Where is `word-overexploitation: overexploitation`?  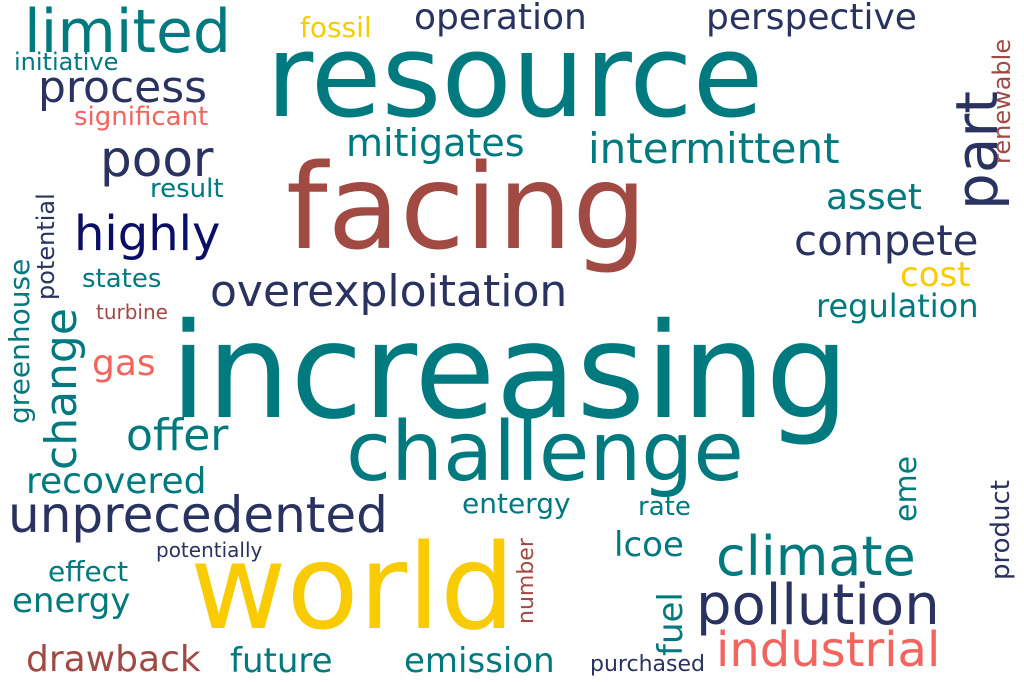 word-overexploitation: overexploitation is located at coordinates (389, 291).